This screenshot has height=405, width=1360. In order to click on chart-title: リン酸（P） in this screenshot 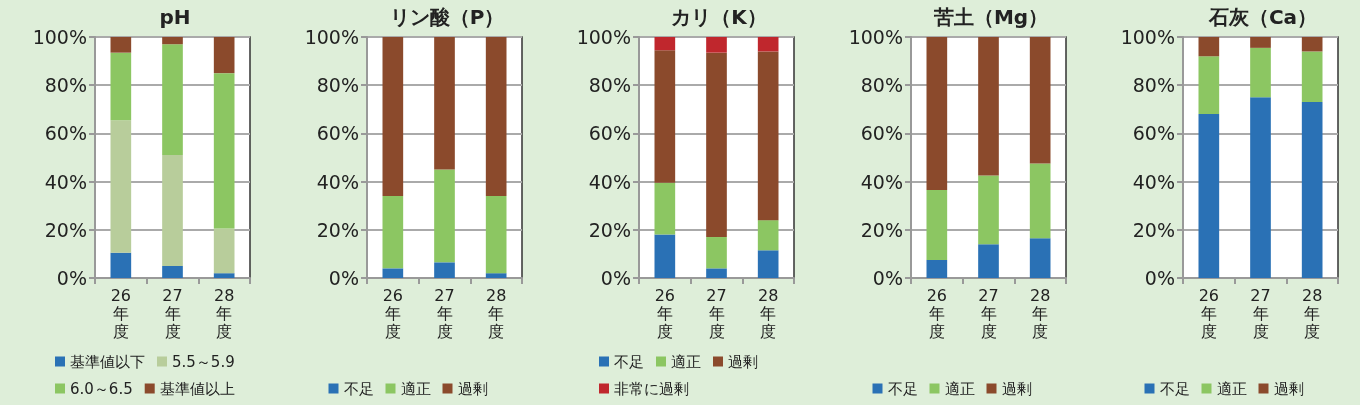, I will do `click(447, 17)`.